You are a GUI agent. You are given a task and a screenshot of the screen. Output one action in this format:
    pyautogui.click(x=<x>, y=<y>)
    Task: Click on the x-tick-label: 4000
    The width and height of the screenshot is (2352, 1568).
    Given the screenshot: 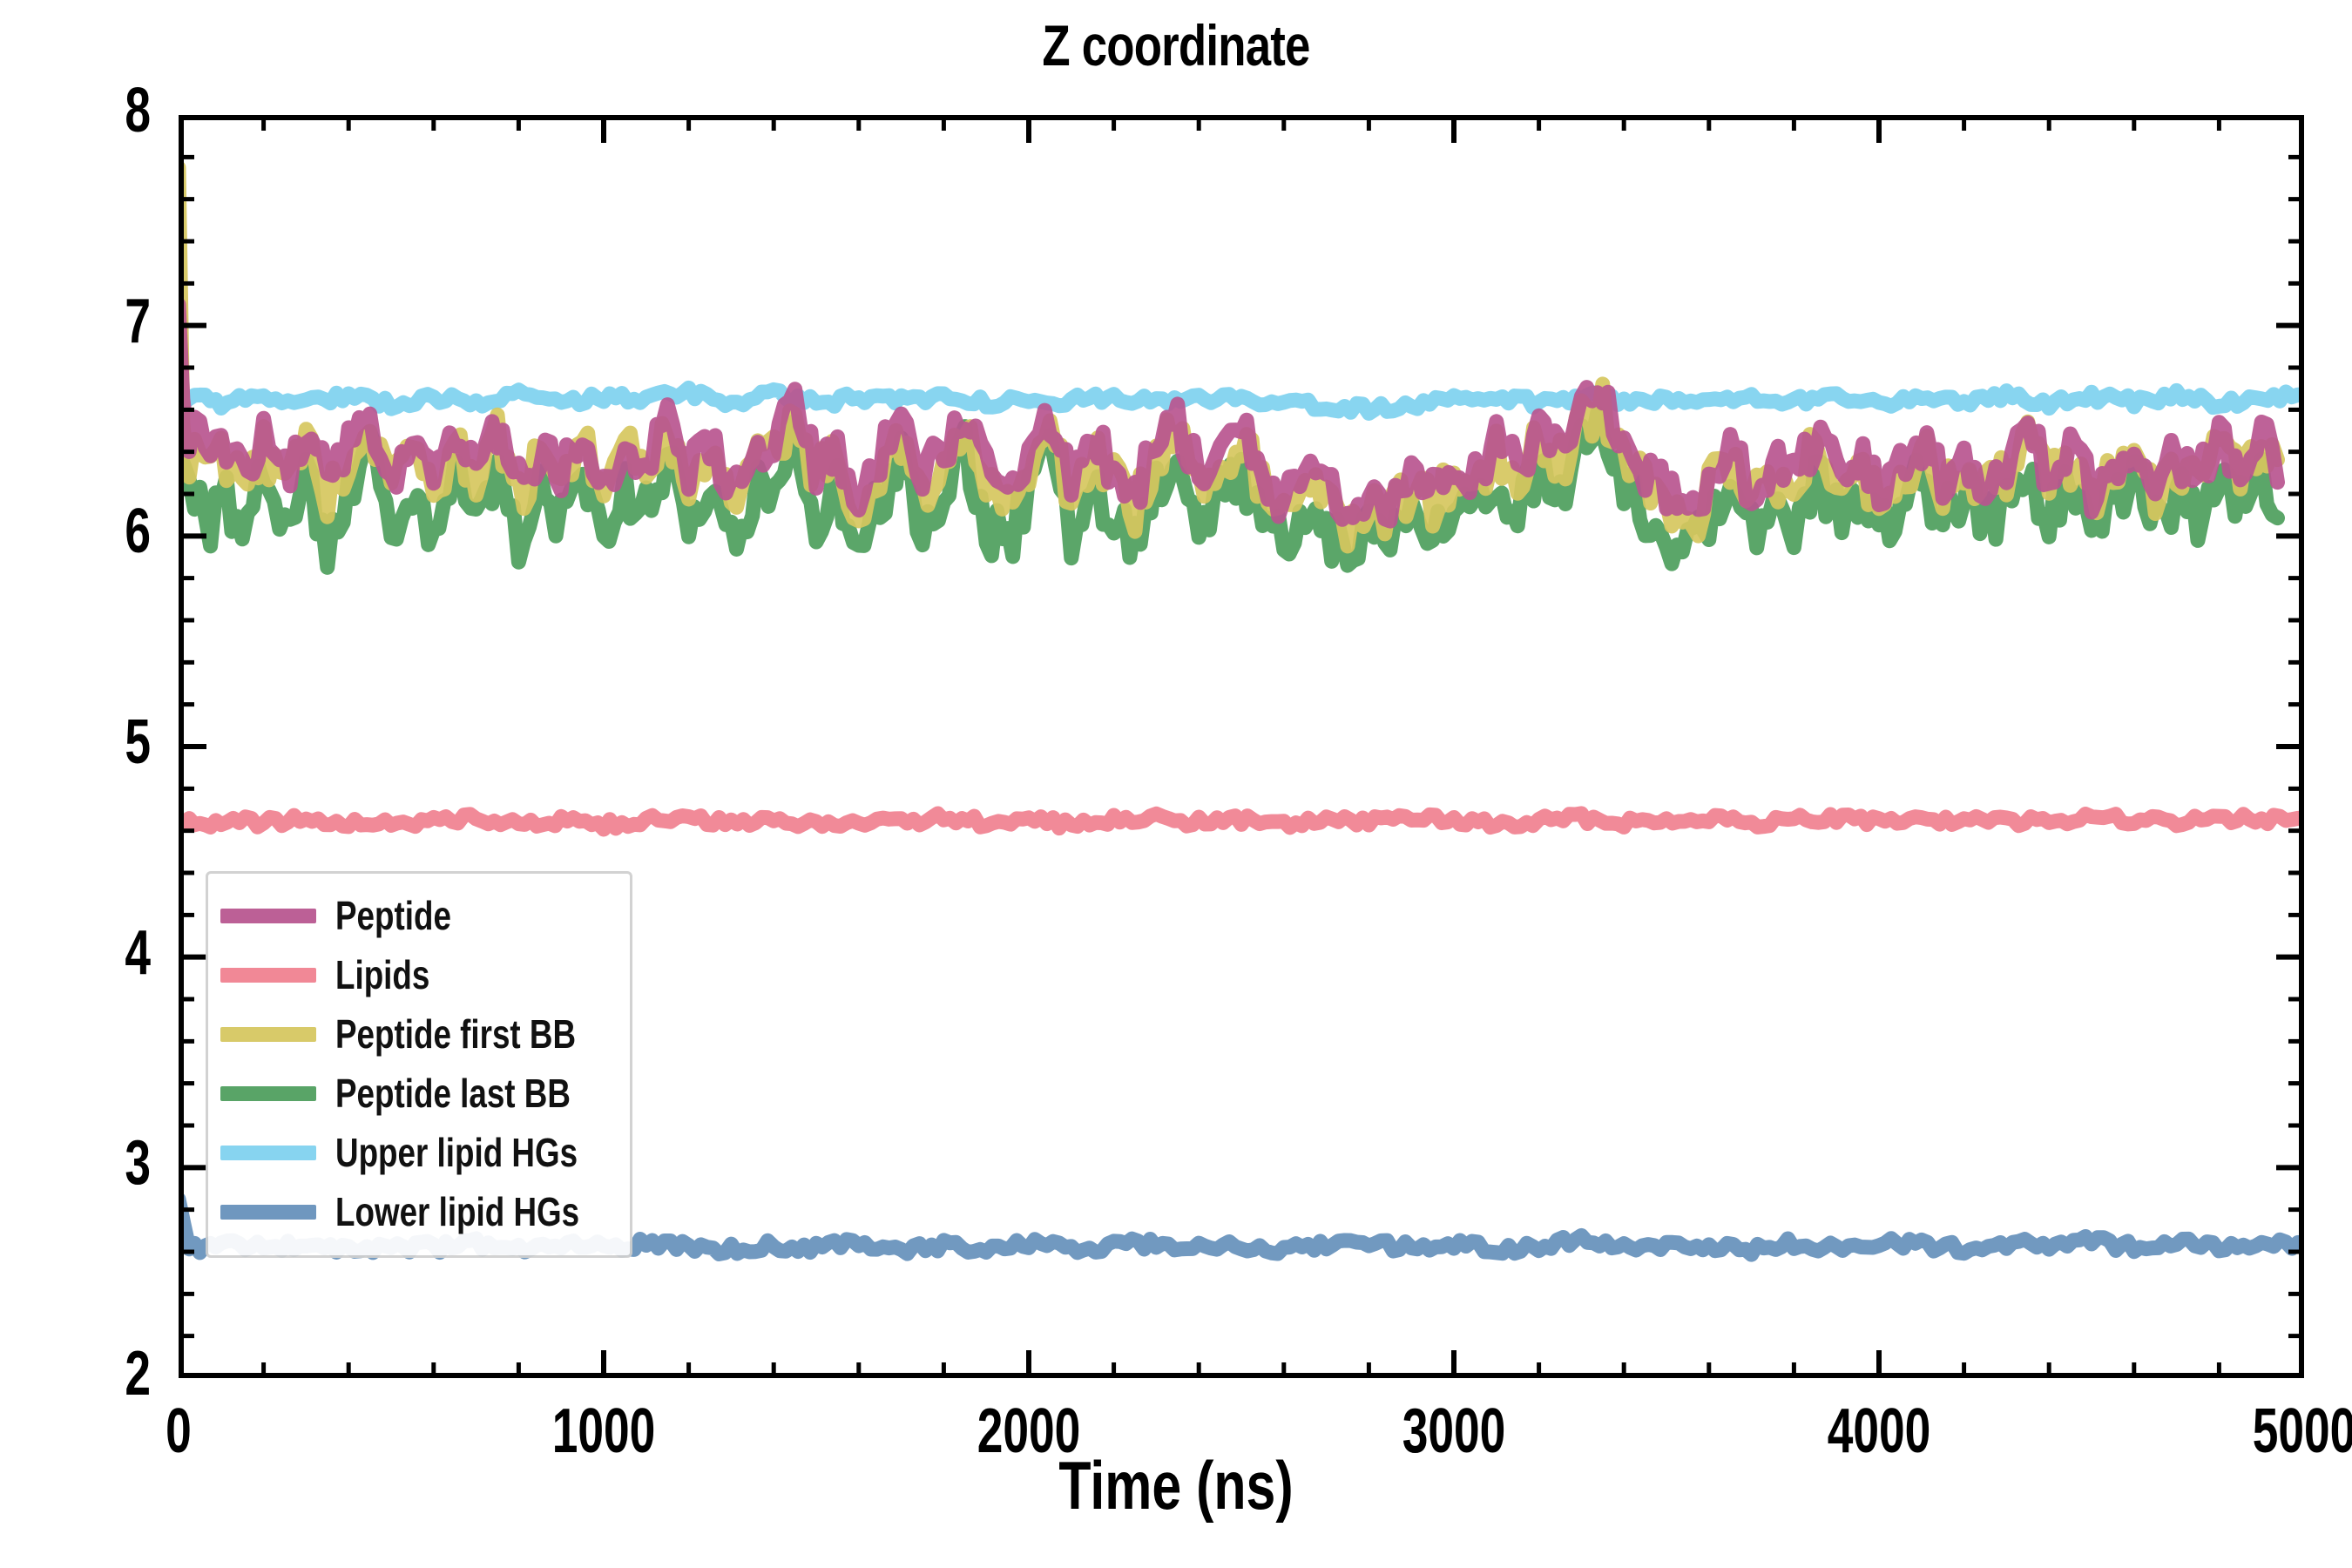 What is the action you would take?
    pyautogui.click(x=1879, y=1431)
    